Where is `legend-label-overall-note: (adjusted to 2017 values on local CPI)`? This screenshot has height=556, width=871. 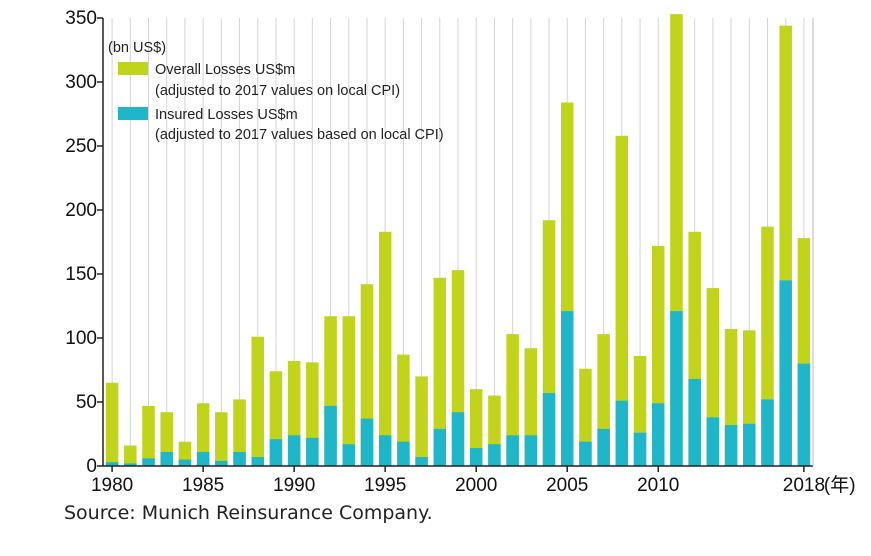
legend-label-overall-note: (adjusted to 2017 values on local CPI) is located at coordinates (277, 91).